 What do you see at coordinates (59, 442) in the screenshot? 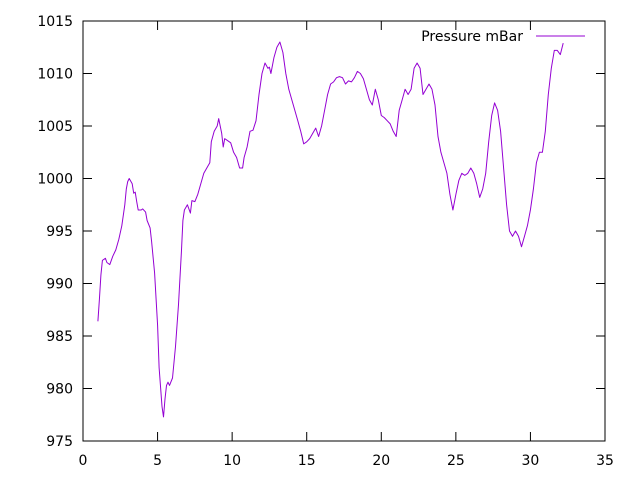
I see `y-tick-label-0: 975` at bounding box center [59, 442].